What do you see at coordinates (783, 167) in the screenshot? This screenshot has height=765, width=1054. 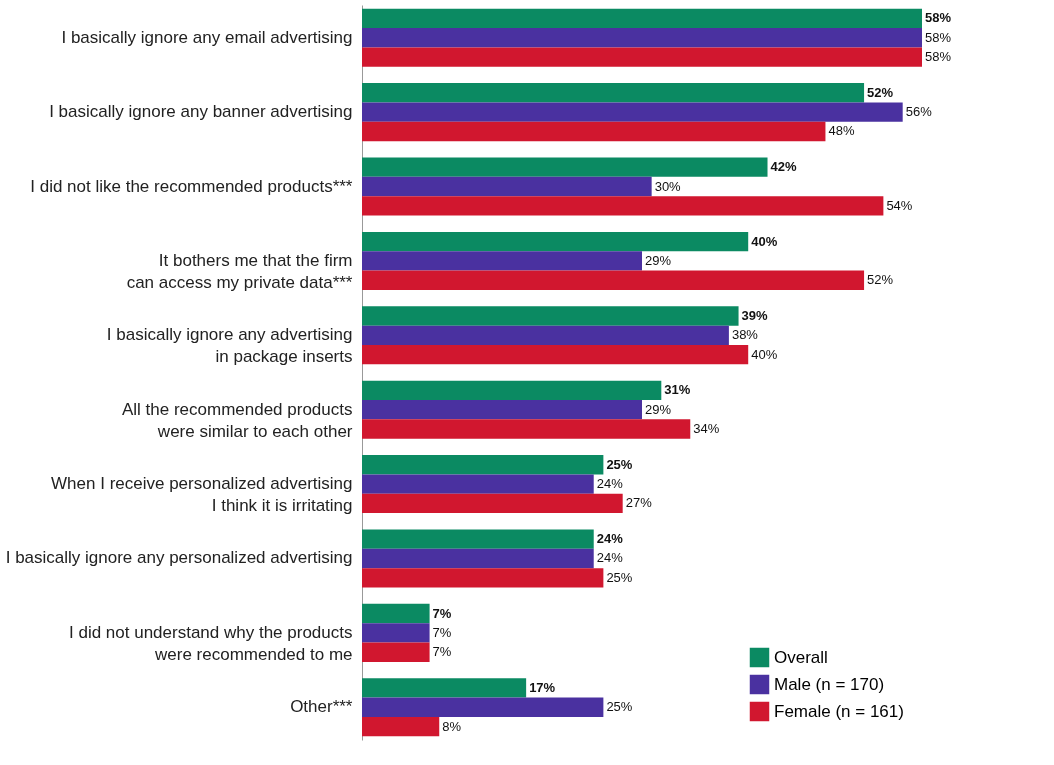 I see `data-label: 42%` at bounding box center [783, 167].